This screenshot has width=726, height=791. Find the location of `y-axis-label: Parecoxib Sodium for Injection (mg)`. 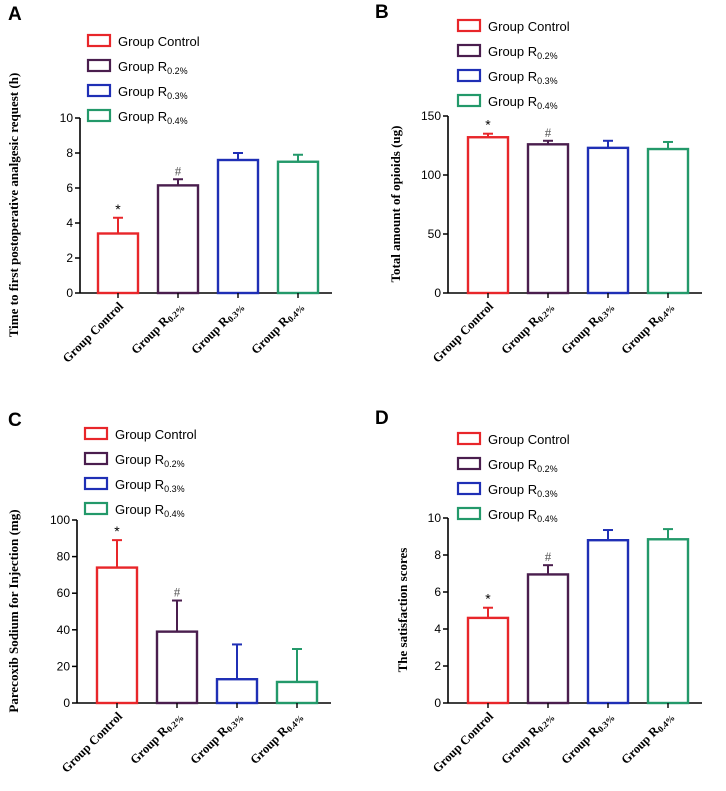

y-axis-label: Parecoxib Sodium for Injection (mg) is located at coordinates (13, 610).